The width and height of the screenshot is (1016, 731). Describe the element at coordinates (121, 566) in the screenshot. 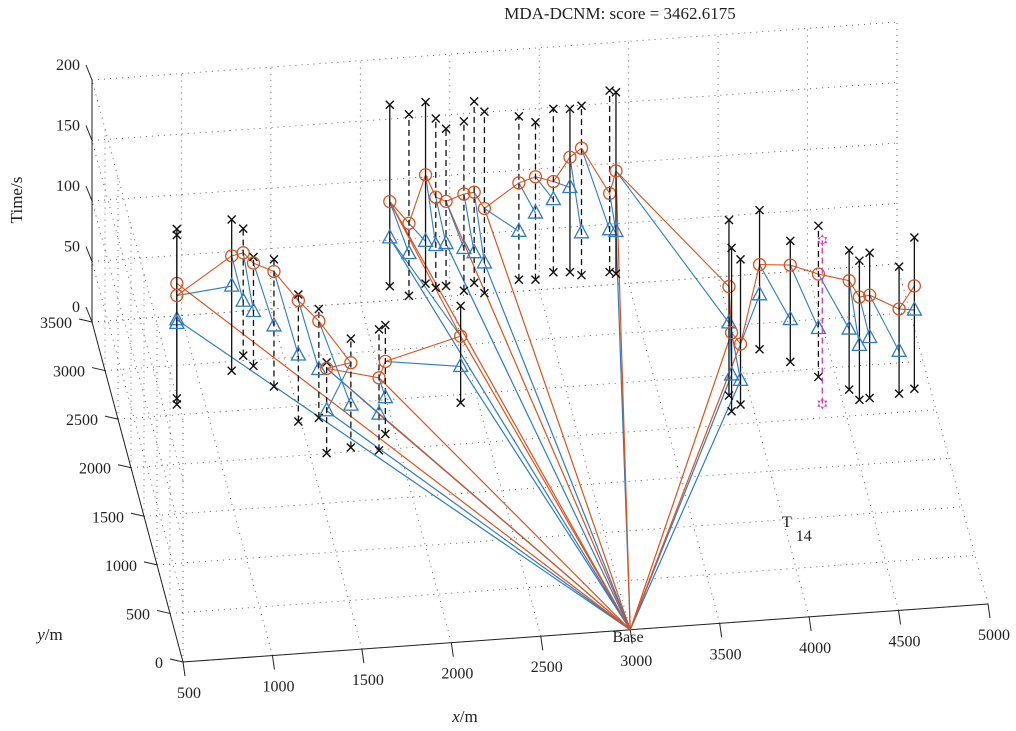

I see `y-tick-label: 1000` at that location.